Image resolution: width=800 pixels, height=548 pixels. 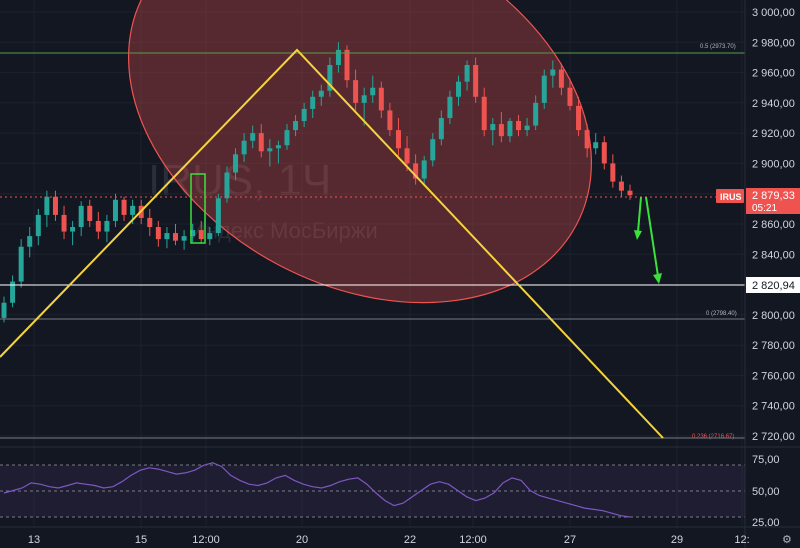 What do you see at coordinates (389, 540) in the screenshot?
I see `time-axis: 13 15 12:00 20 22 12:00 27 29 12:` at bounding box center [389, 540].